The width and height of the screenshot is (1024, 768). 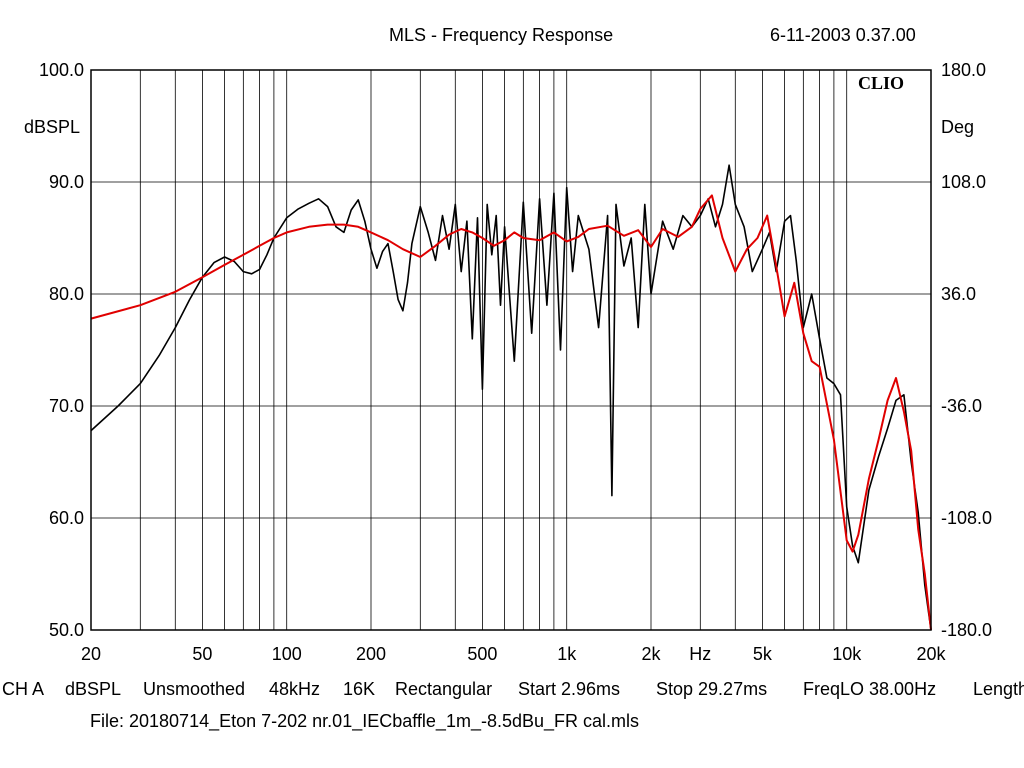 What do you see at coordinates (957, 127) in the screenshot?
I see `y2-axis-label: Deg` at bounding box center [957, 127].